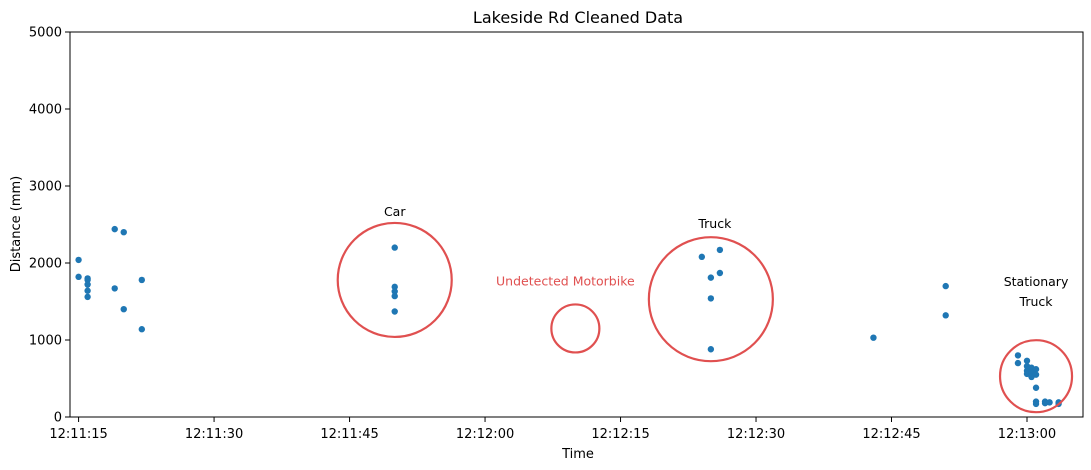  Describe the element at coordinates (214, 434) in the screenshot. I see `x-tick-label: 12:11:30` at that location.